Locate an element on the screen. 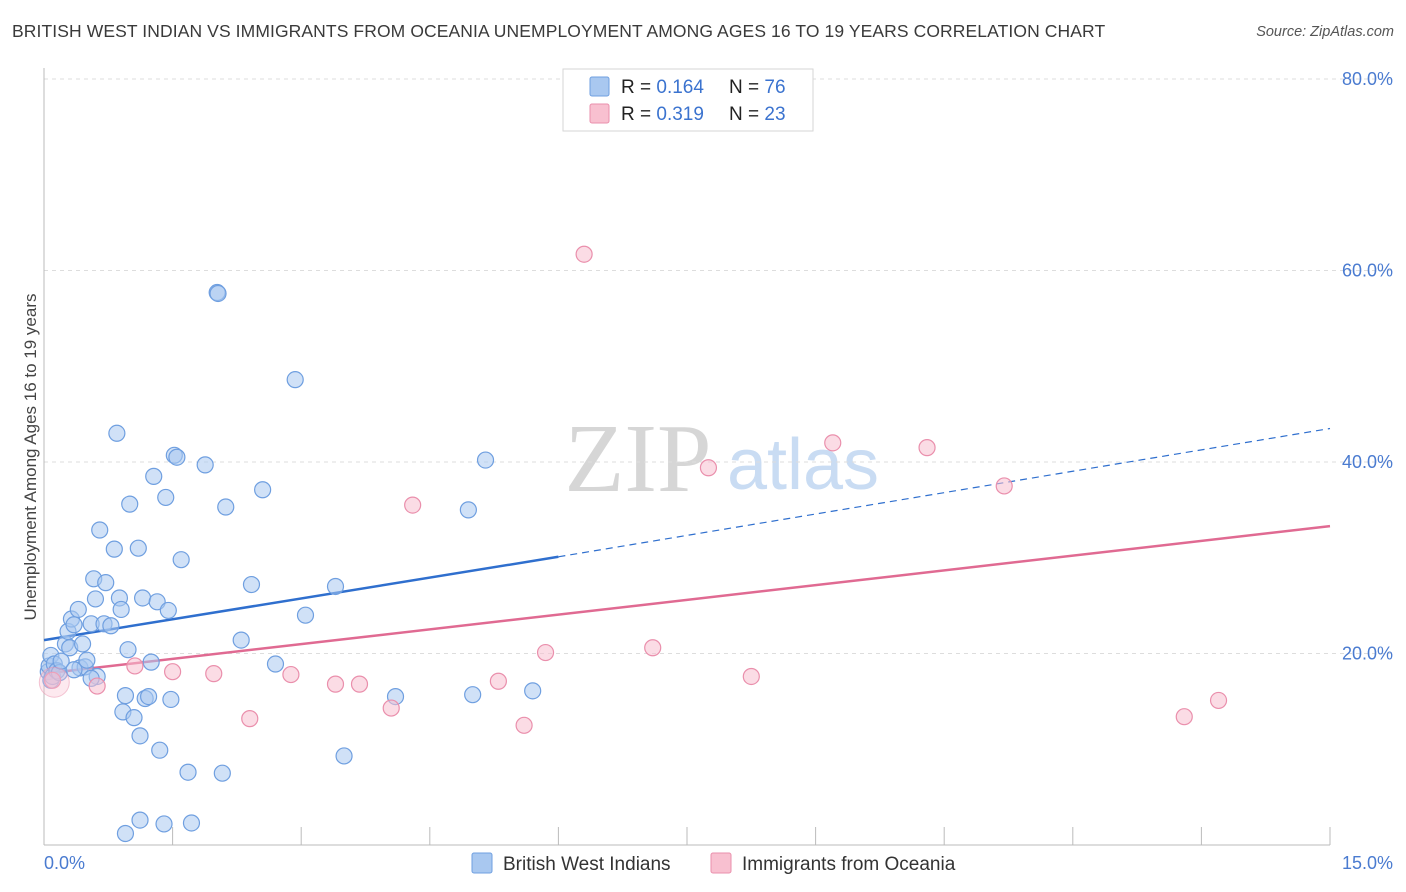 The width and height of the screenshot is (1406, 892). legend-r-label-1: R = is located at coordinates (638, 87).